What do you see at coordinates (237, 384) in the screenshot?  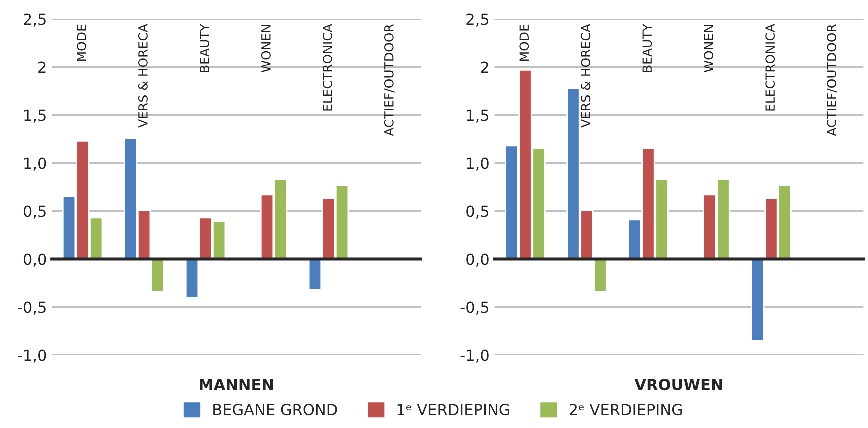 I see `x-axis-title: MANNEN` at bounding box center [237, 384].